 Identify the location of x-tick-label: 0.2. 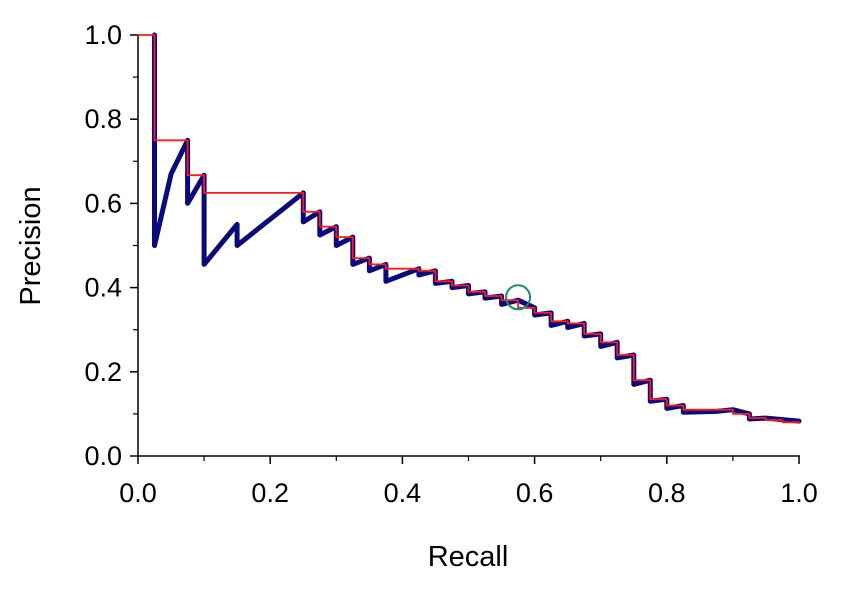
(270, 493).